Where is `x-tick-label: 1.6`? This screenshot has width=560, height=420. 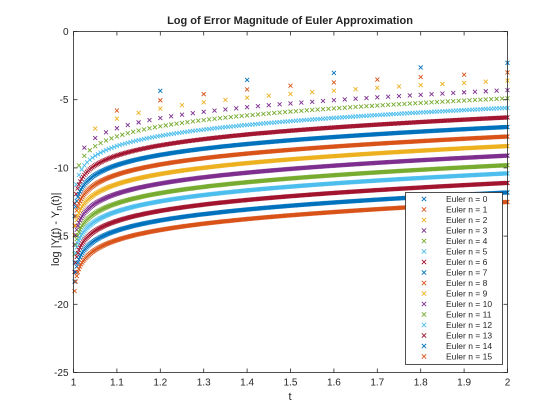
x-tick-label: 1.6 is located at coordinates (334, 383).